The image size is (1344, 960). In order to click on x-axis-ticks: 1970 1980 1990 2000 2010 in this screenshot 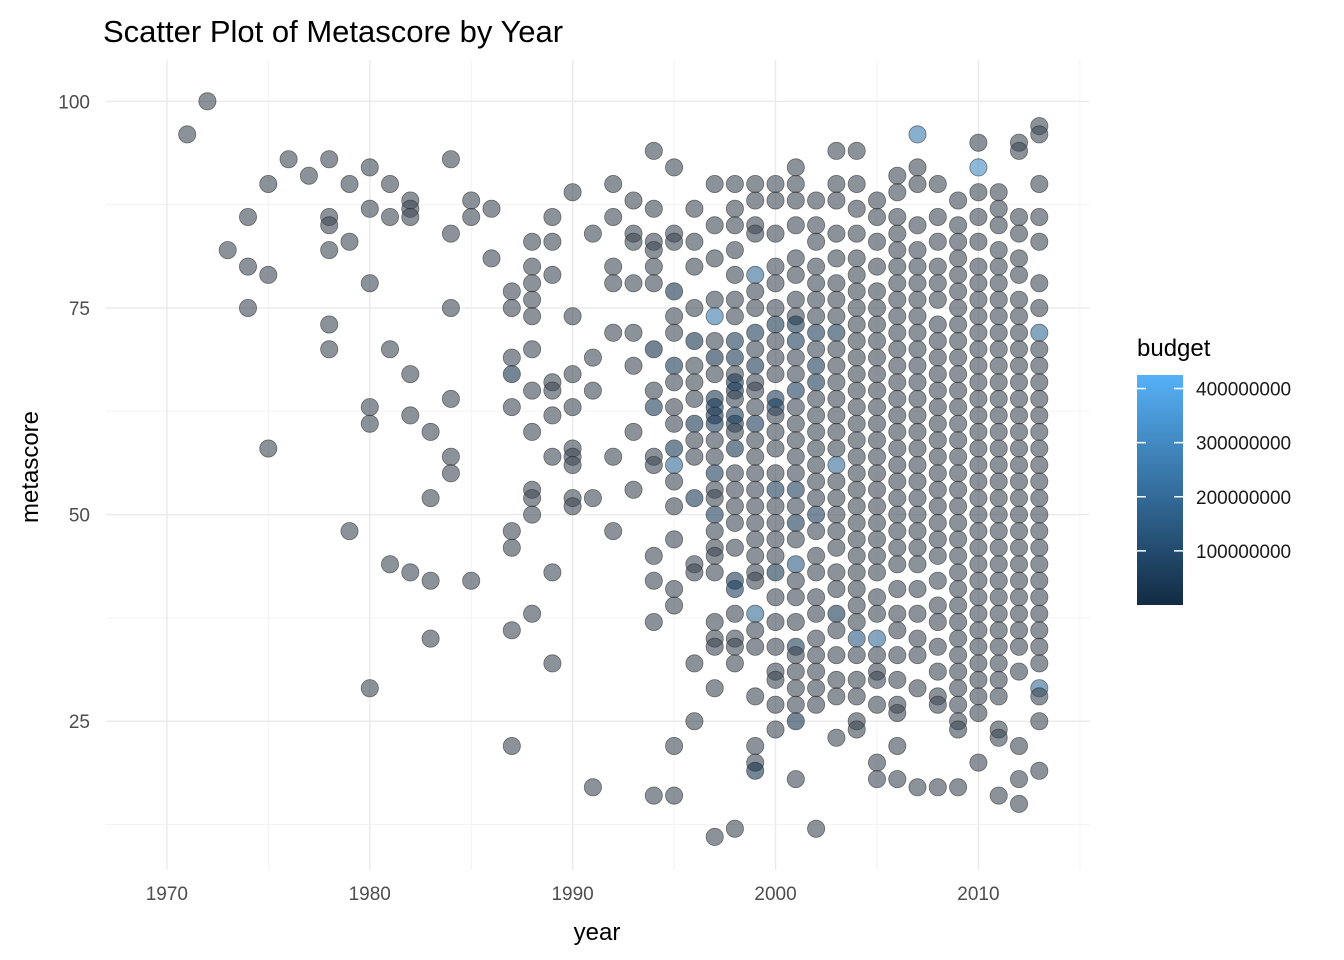, I will do `click(573, 894)`.